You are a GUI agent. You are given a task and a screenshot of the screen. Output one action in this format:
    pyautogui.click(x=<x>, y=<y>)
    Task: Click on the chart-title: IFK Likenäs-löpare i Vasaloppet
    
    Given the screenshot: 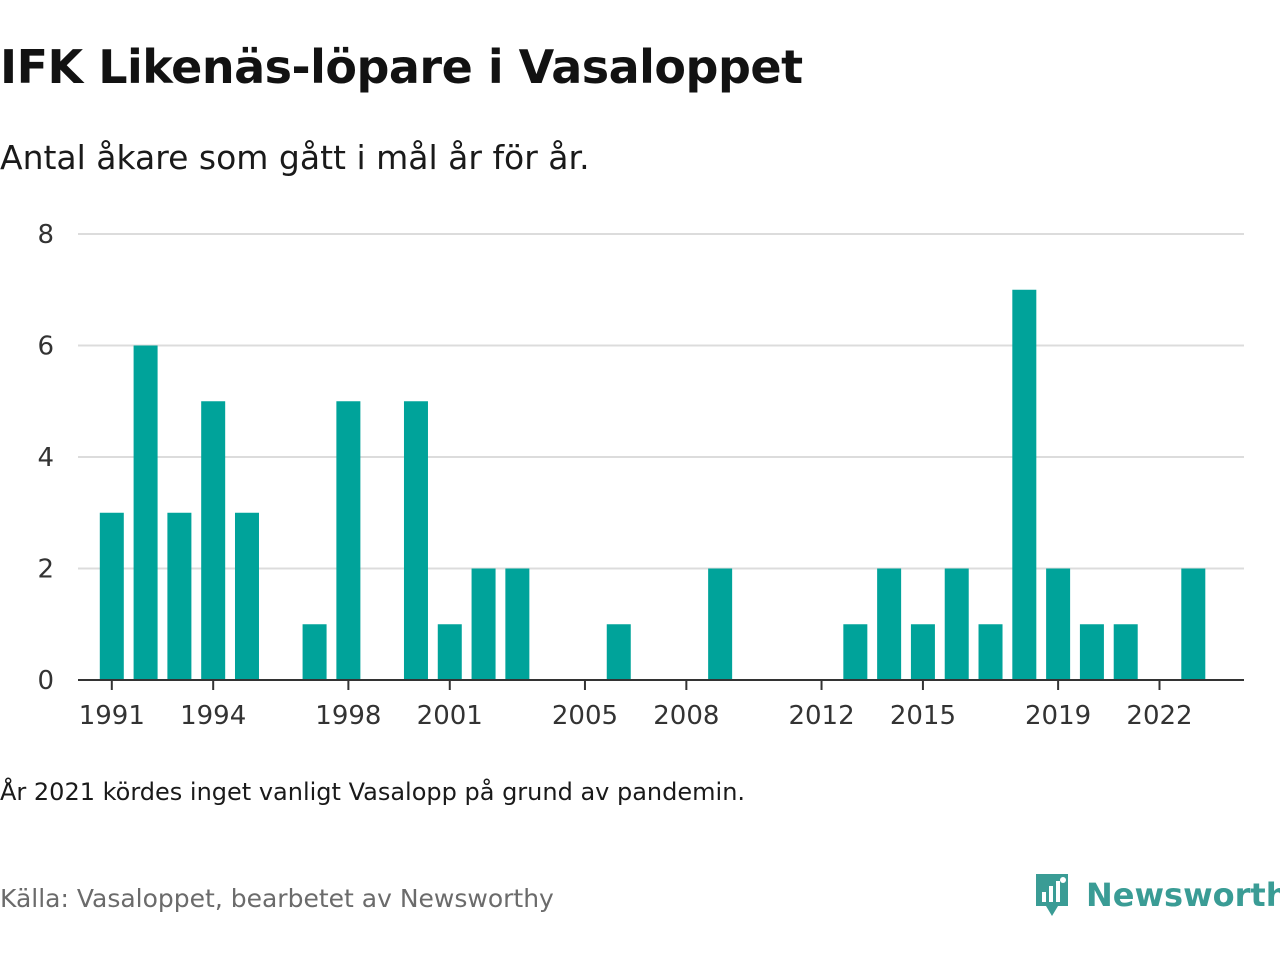 What is the action you would take?
    pyautogui.click(x=401, y=67)
    